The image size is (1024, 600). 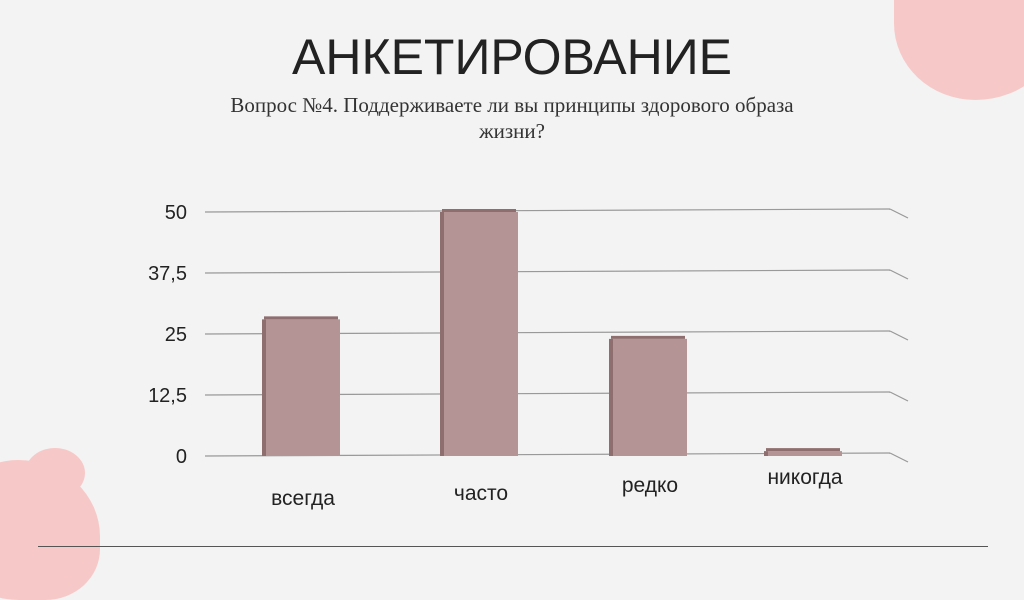 What do you see at coordinates (167, 274) in the screenshot?
I see `y-tick-label: 37,5` at bounding box center [167, 274].